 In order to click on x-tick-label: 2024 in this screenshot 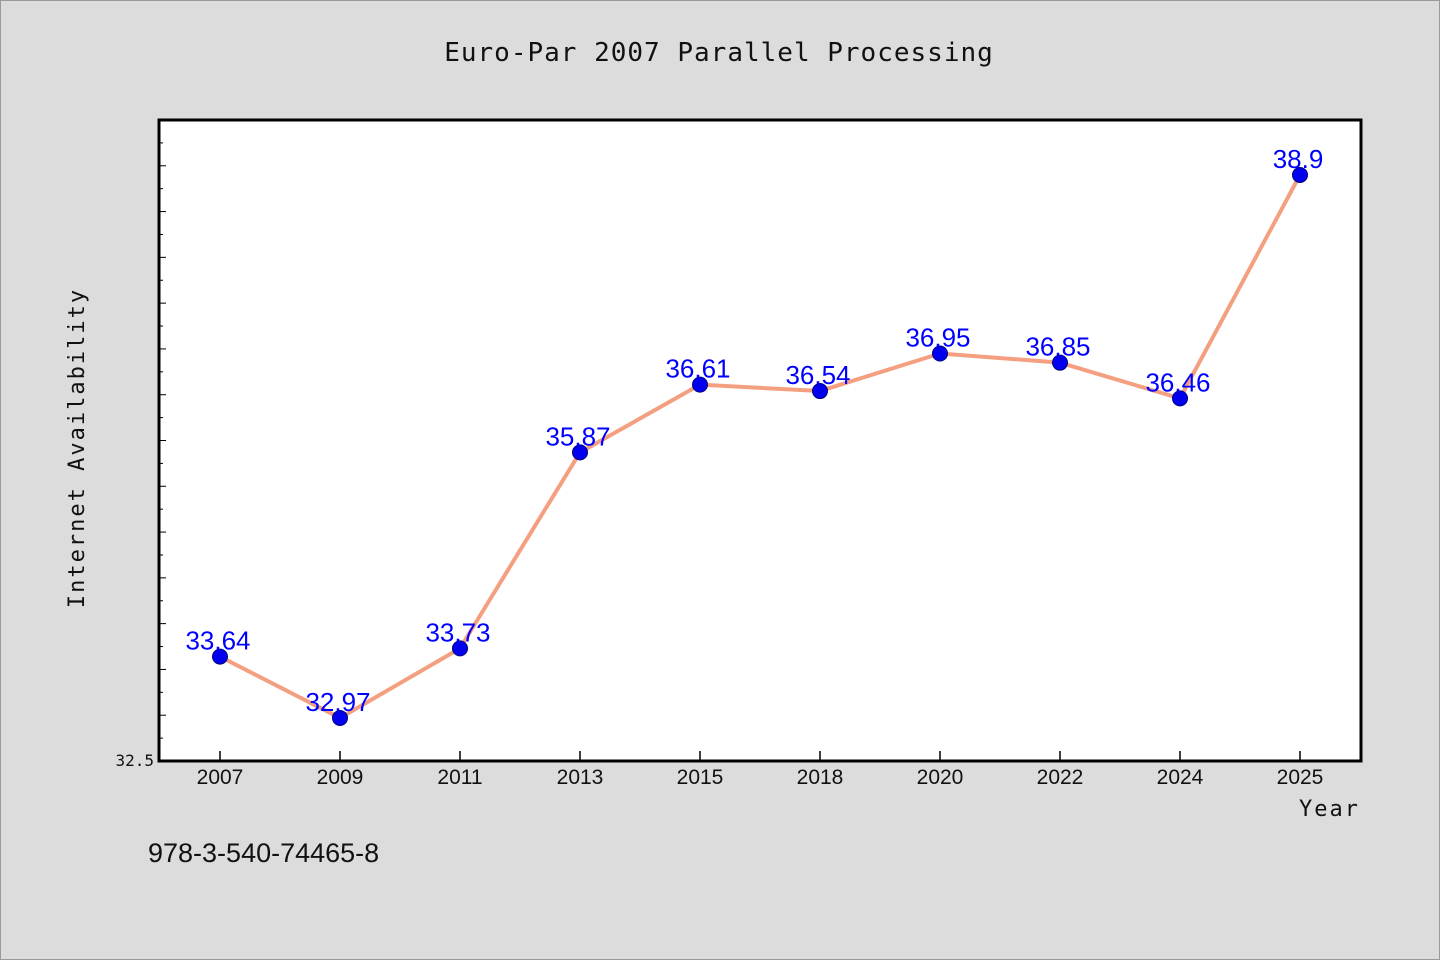, I will do `click(1180, 777)`.